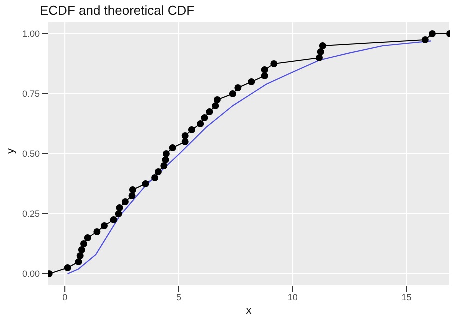  What do you see at coordinates (407, 297) in the screenshot?
I see `x-tick-label: 15` at bounding box center [407, 297].